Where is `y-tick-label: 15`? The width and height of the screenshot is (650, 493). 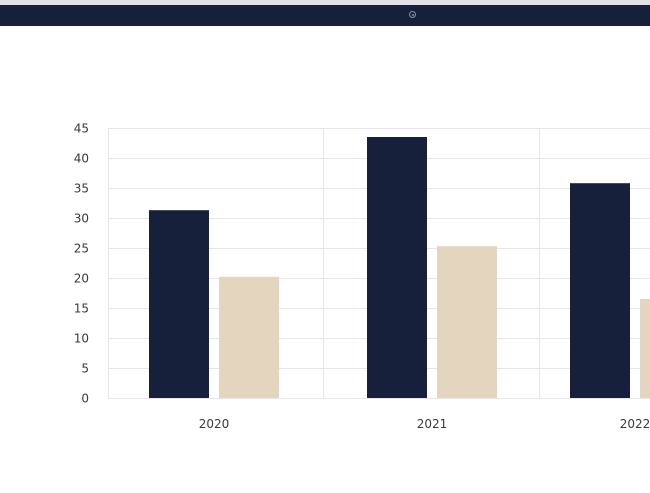
y-tick-label: 15 is located at coordinates (81, 309).